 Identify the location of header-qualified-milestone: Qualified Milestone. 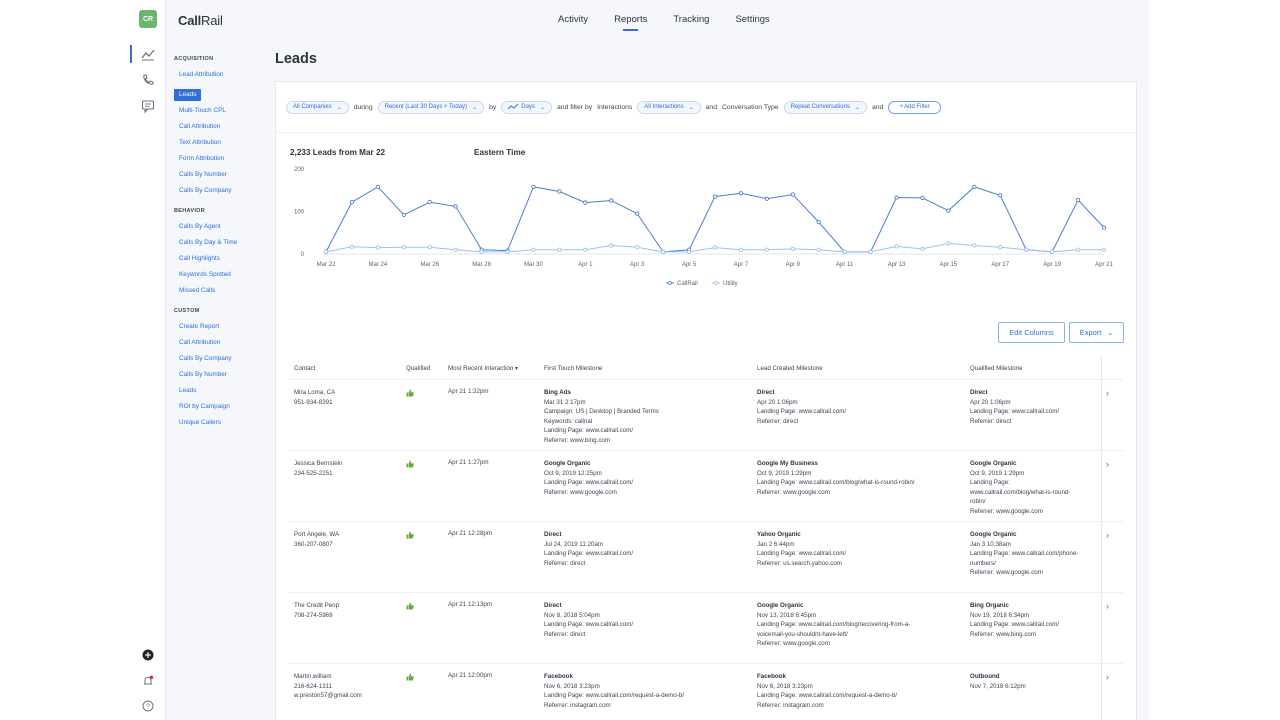
(996, 368).